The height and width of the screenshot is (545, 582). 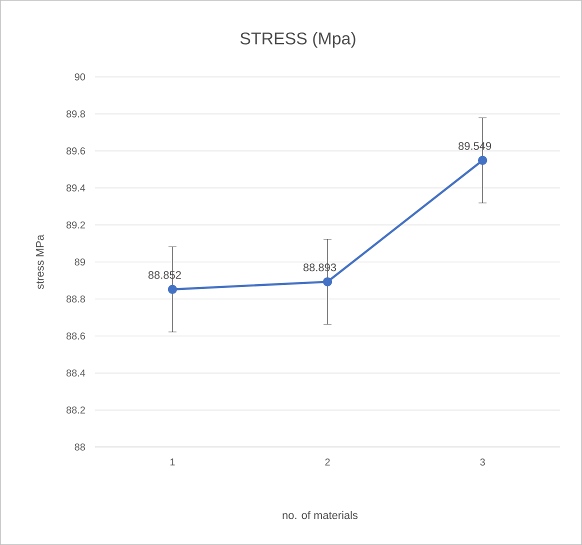 What do you see at coordinates (482, 462) in the screenshot?
I see `x-tick-label: 3` at bounding box center [482, 462].